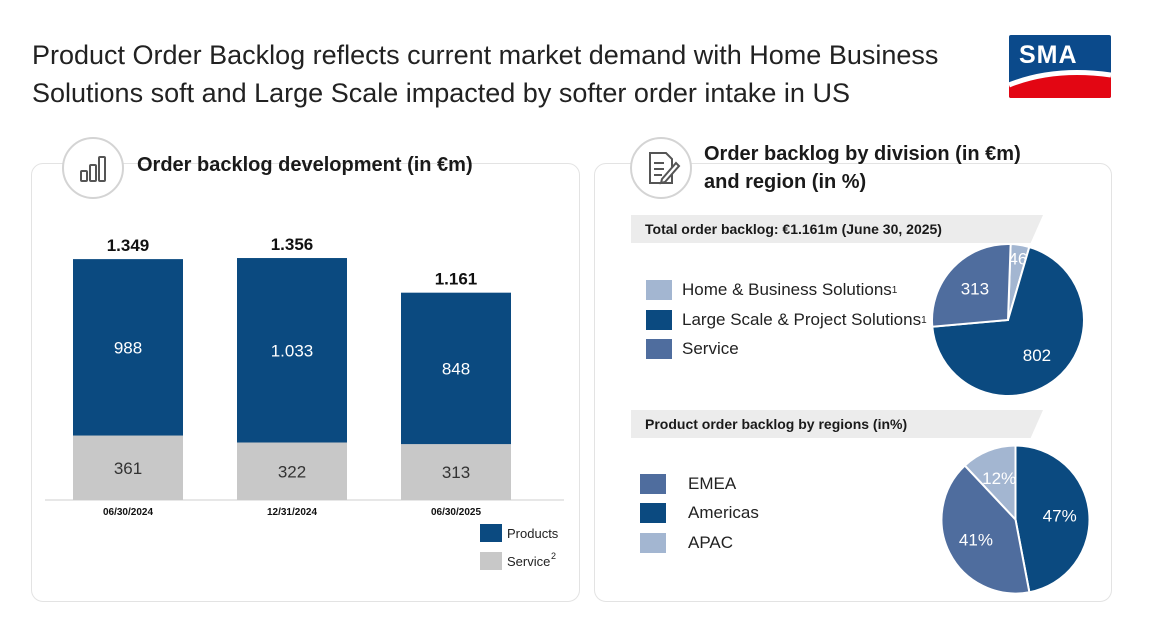 The width and height of the screenshot is (1162, 639). Describe the element at coordinates (128, 512) in the screenshot. I see `x-tick-label: 06/30/2024` at that location.